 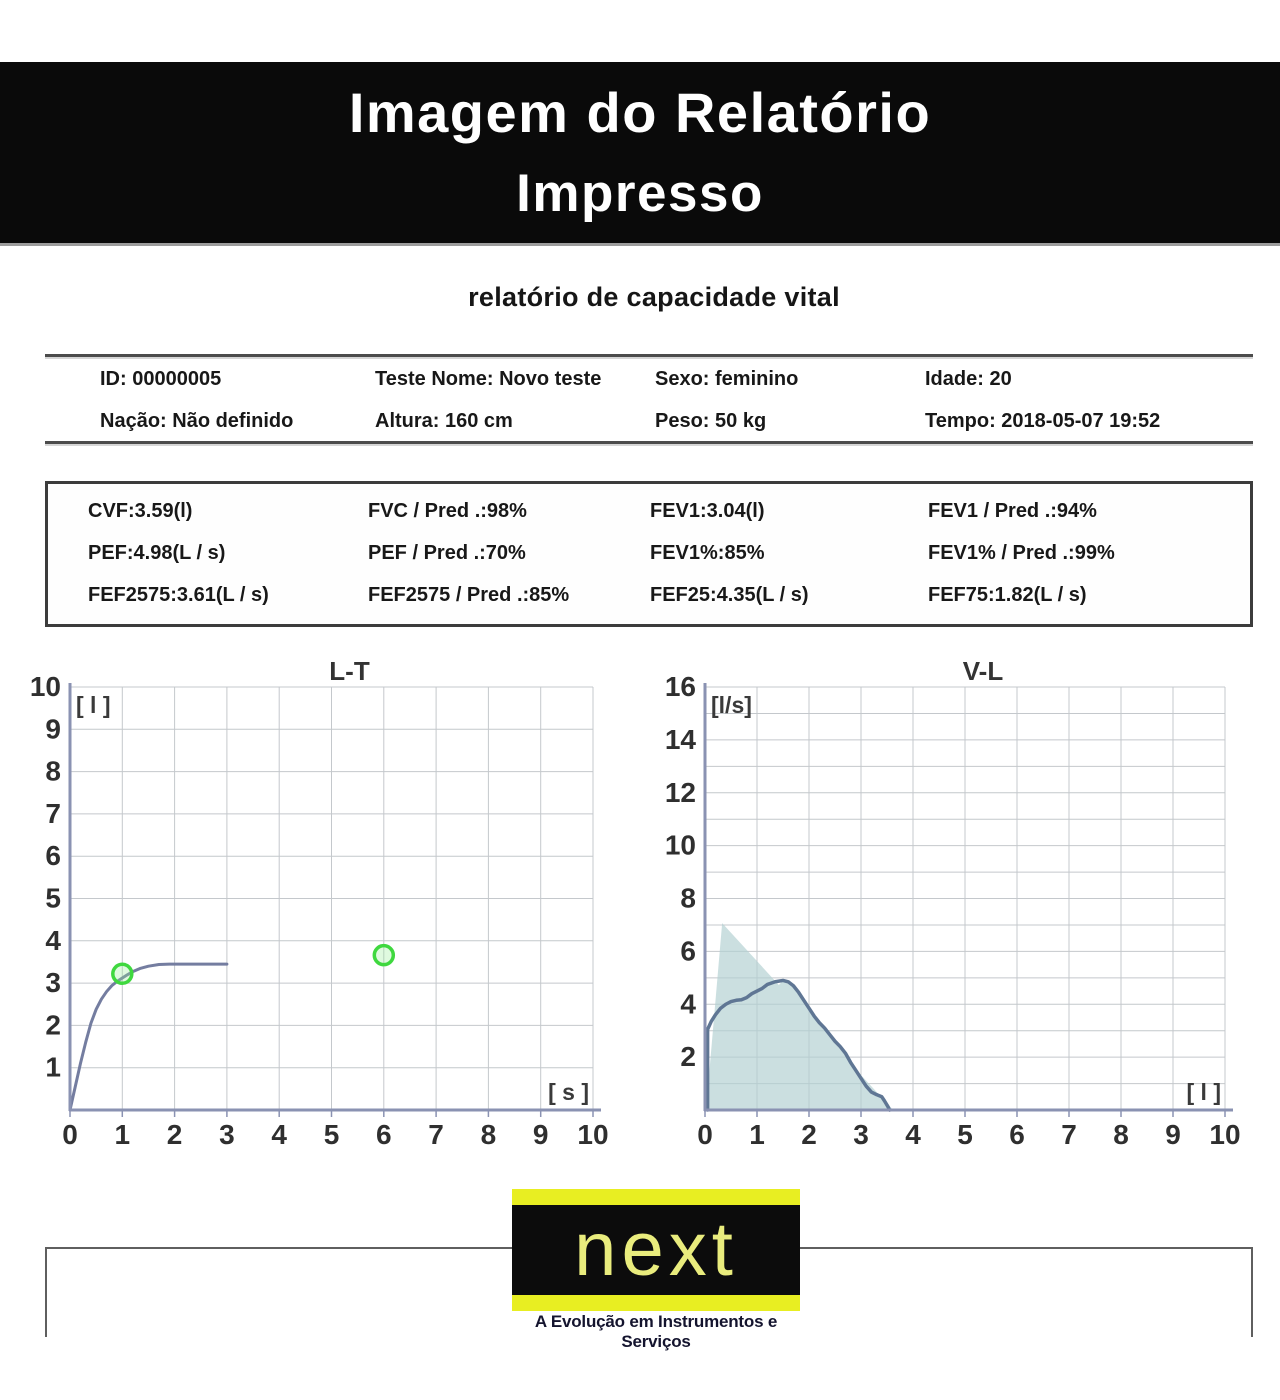 What do you see at coordinates (140, 511) in the screenshot?
I see `result-cvf: CVF:3.59(l)` at bounding box center [140, 511].